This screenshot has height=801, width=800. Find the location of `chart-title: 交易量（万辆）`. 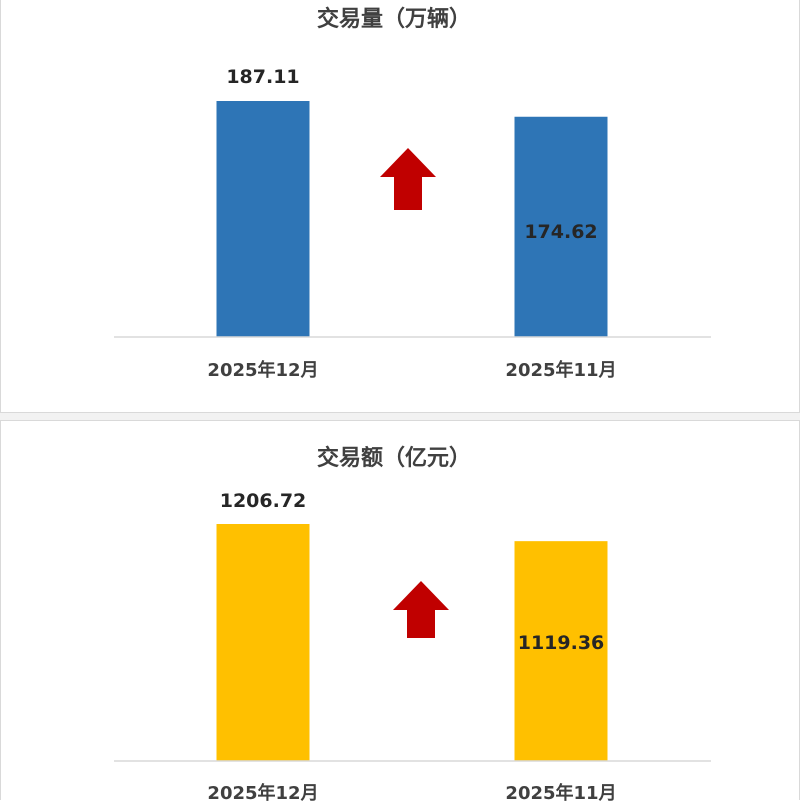

chart-title: 交易量（万辆） is located at coordinates (394, 19).